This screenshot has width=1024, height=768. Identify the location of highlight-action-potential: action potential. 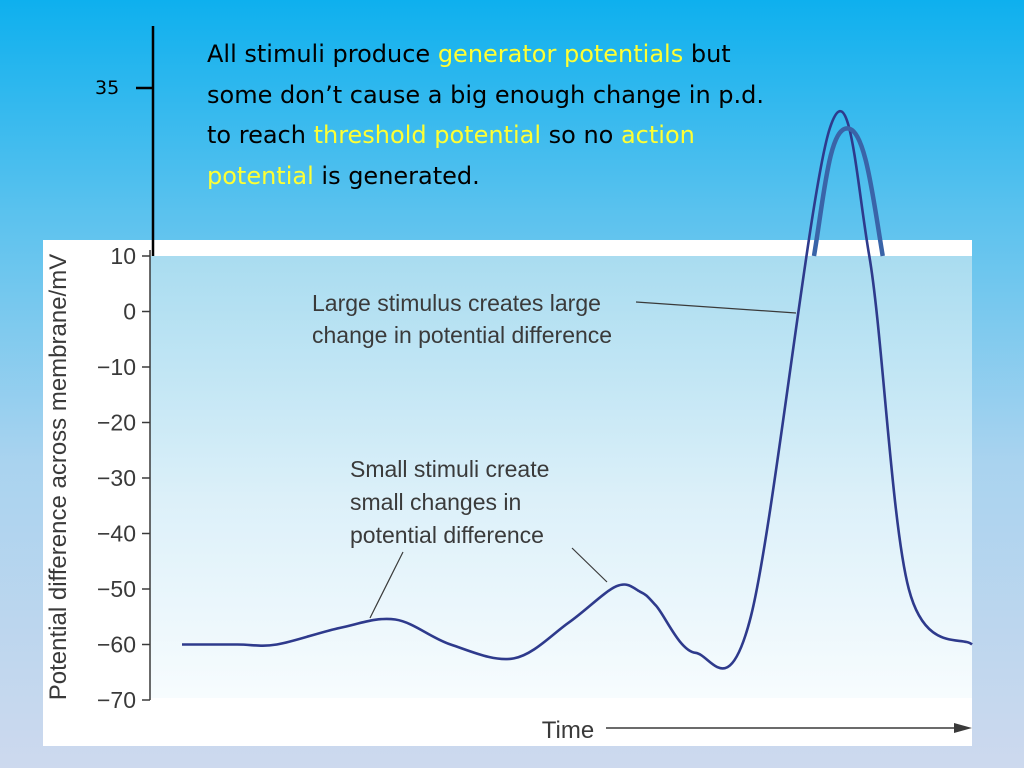
(451, 155).